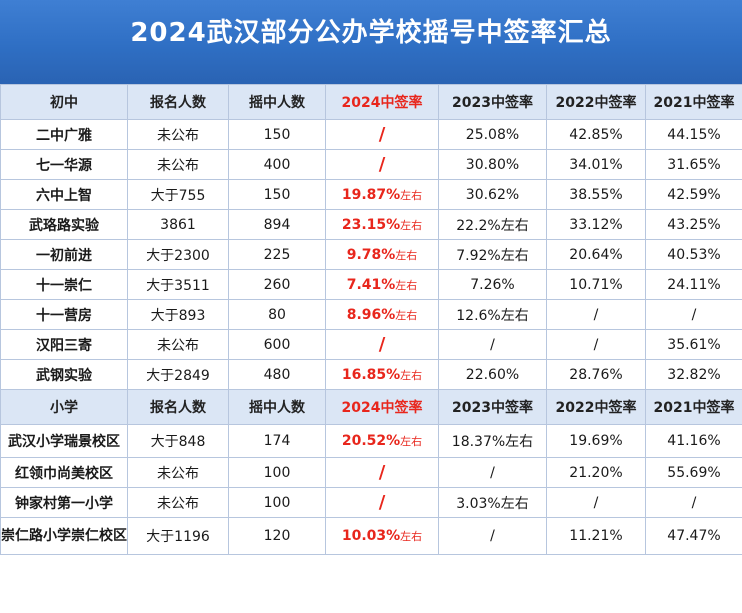  I want to click on rate-2021-cell: 40.53%, so click(693, 254).